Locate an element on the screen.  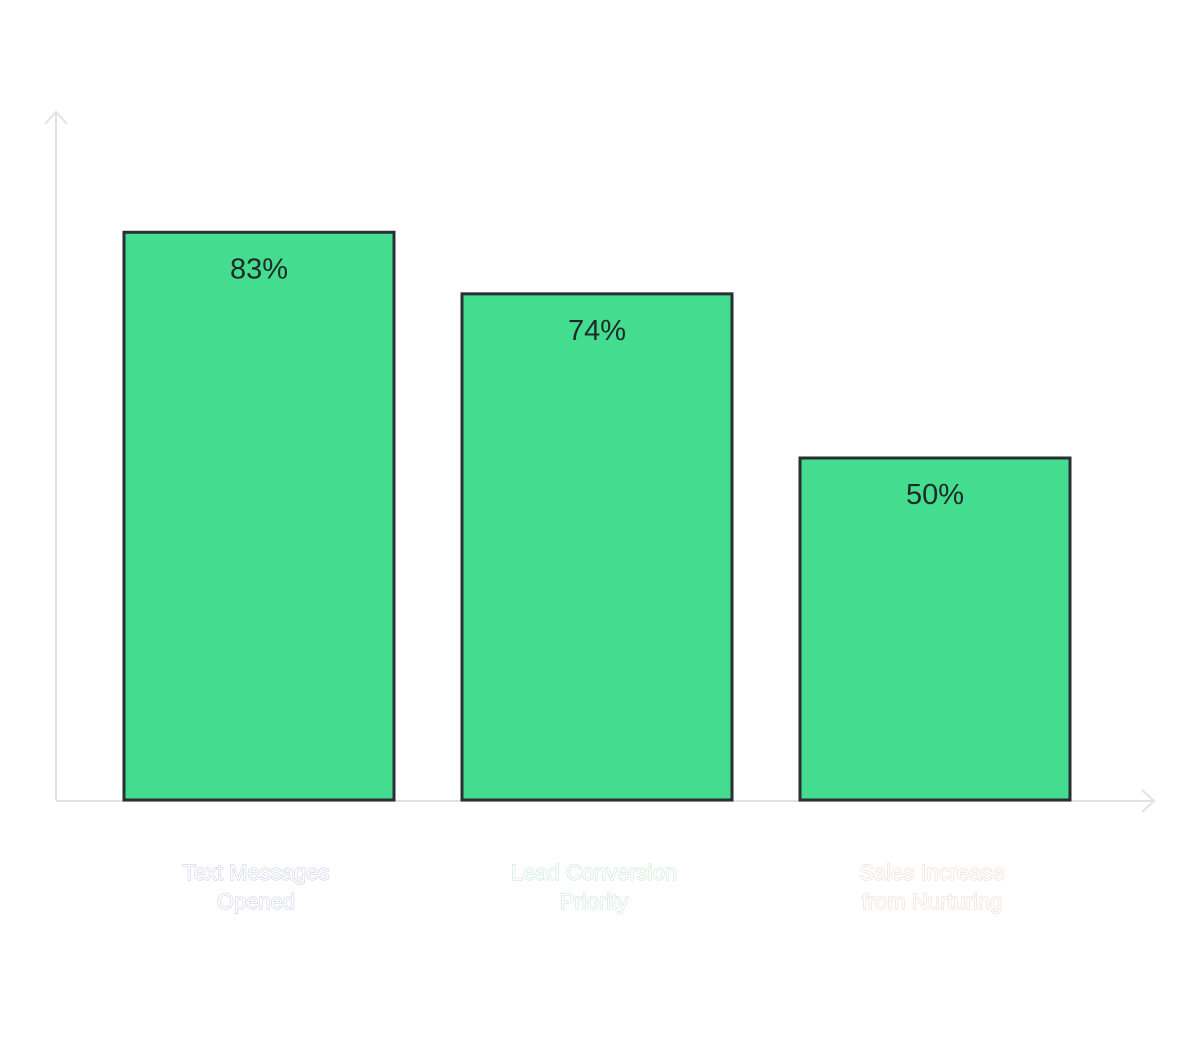
category-label-2: Sales Increase from Nurturing is located at coordinates (932, 887).